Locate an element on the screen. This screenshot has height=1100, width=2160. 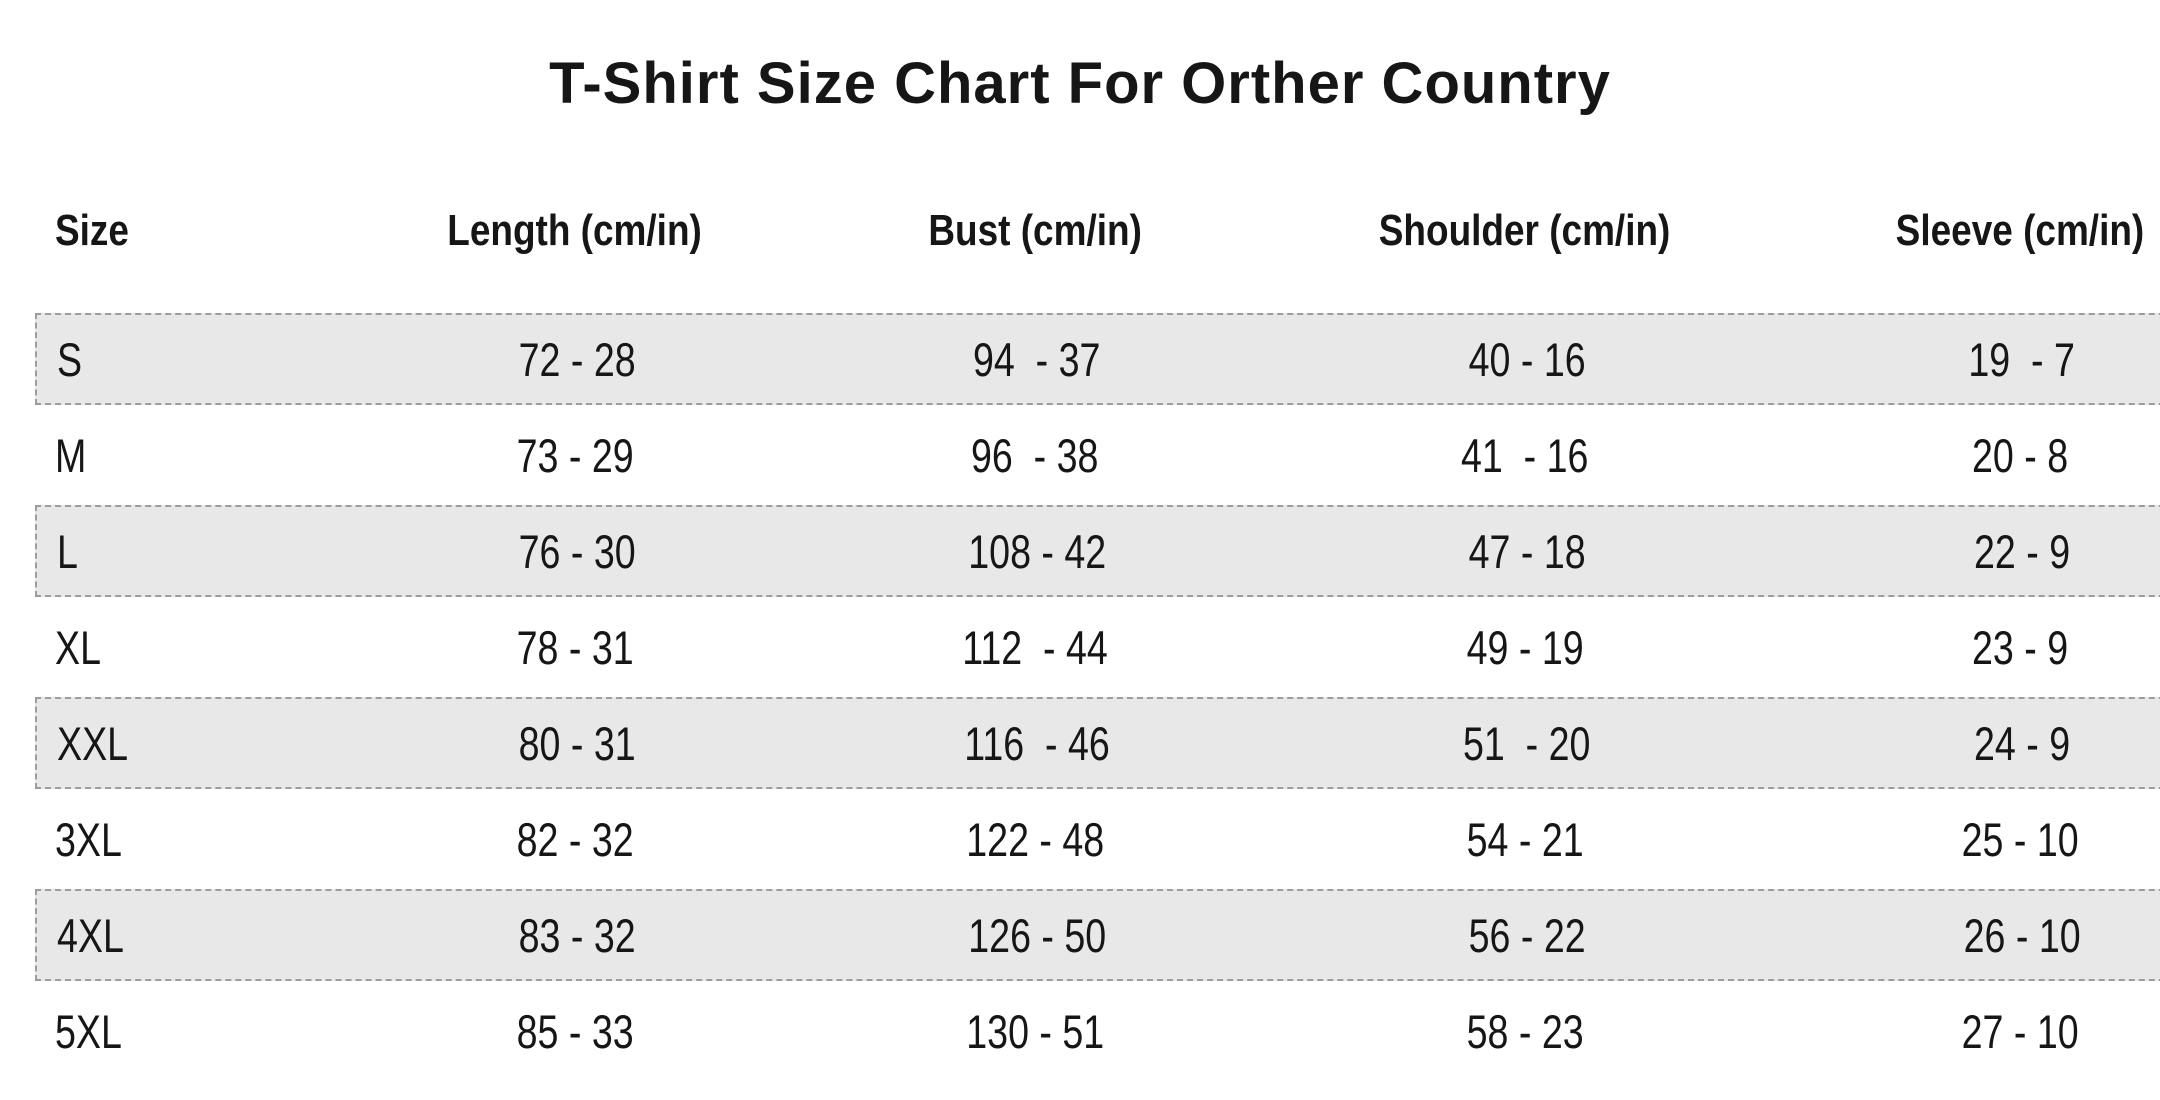
table-row-s: S 72 - 28 94 - 37 40 - 16 19 - 7 is located at coordinates (1097, 359).